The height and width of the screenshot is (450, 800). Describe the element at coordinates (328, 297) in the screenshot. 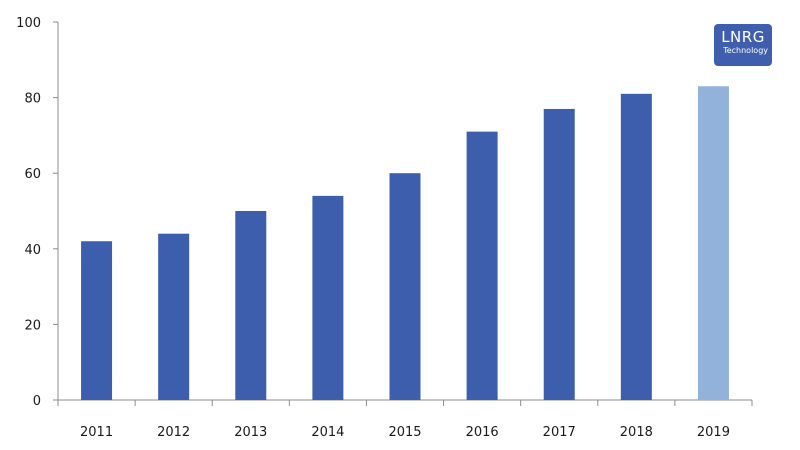

I see `bar-2014` at that location.